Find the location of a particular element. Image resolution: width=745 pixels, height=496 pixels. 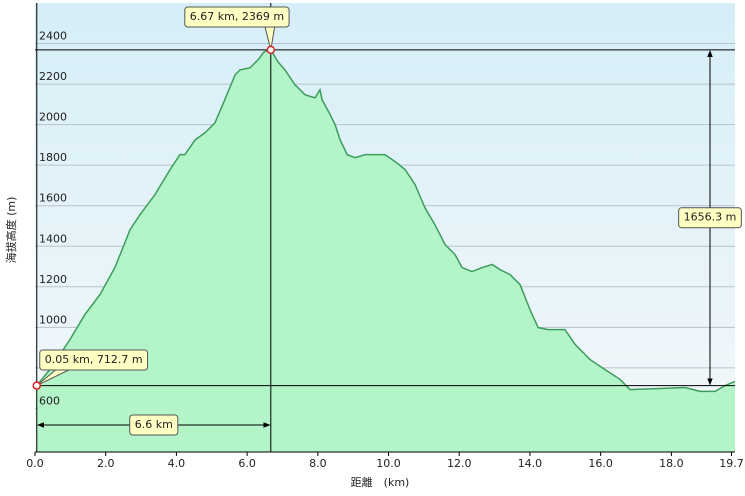

x-tick-label: 0.0 is located at coordinates (35, 463).